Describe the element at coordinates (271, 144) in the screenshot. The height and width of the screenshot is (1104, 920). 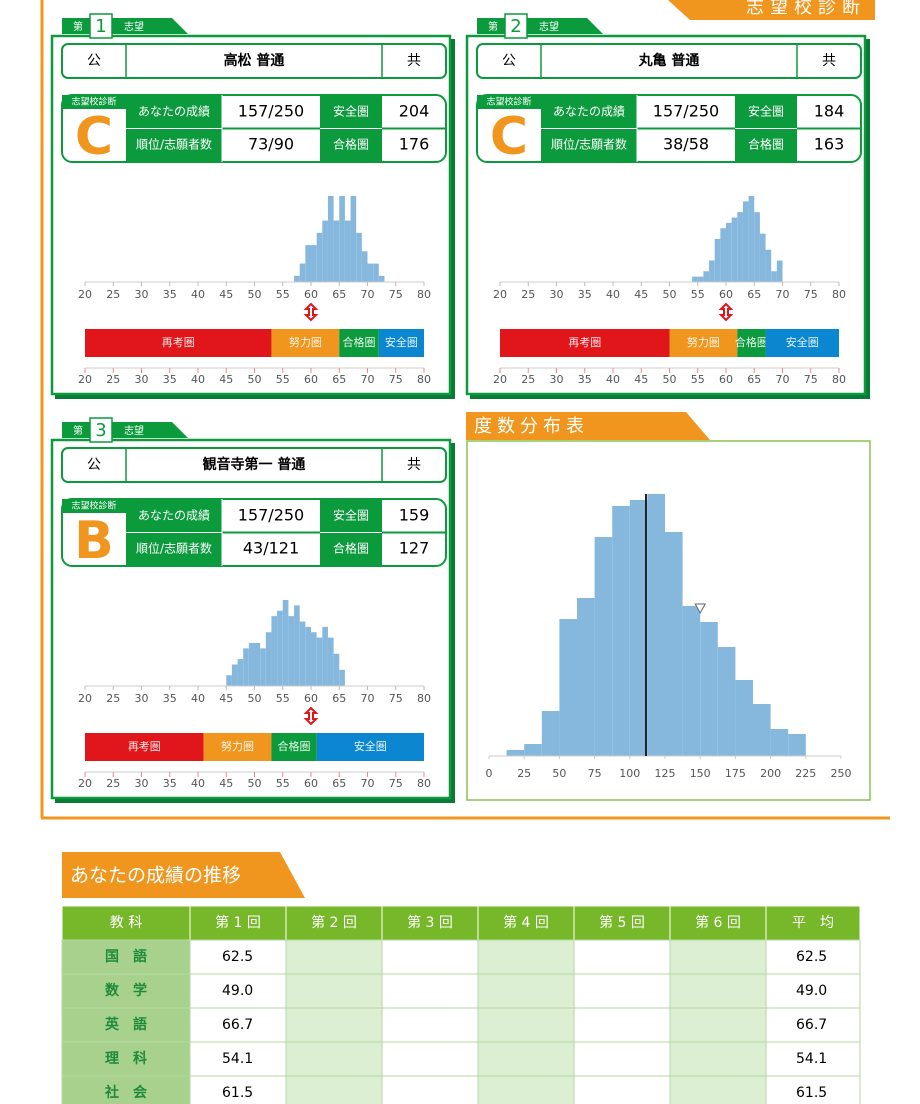
I see `cell-value: 73/90` at that location.